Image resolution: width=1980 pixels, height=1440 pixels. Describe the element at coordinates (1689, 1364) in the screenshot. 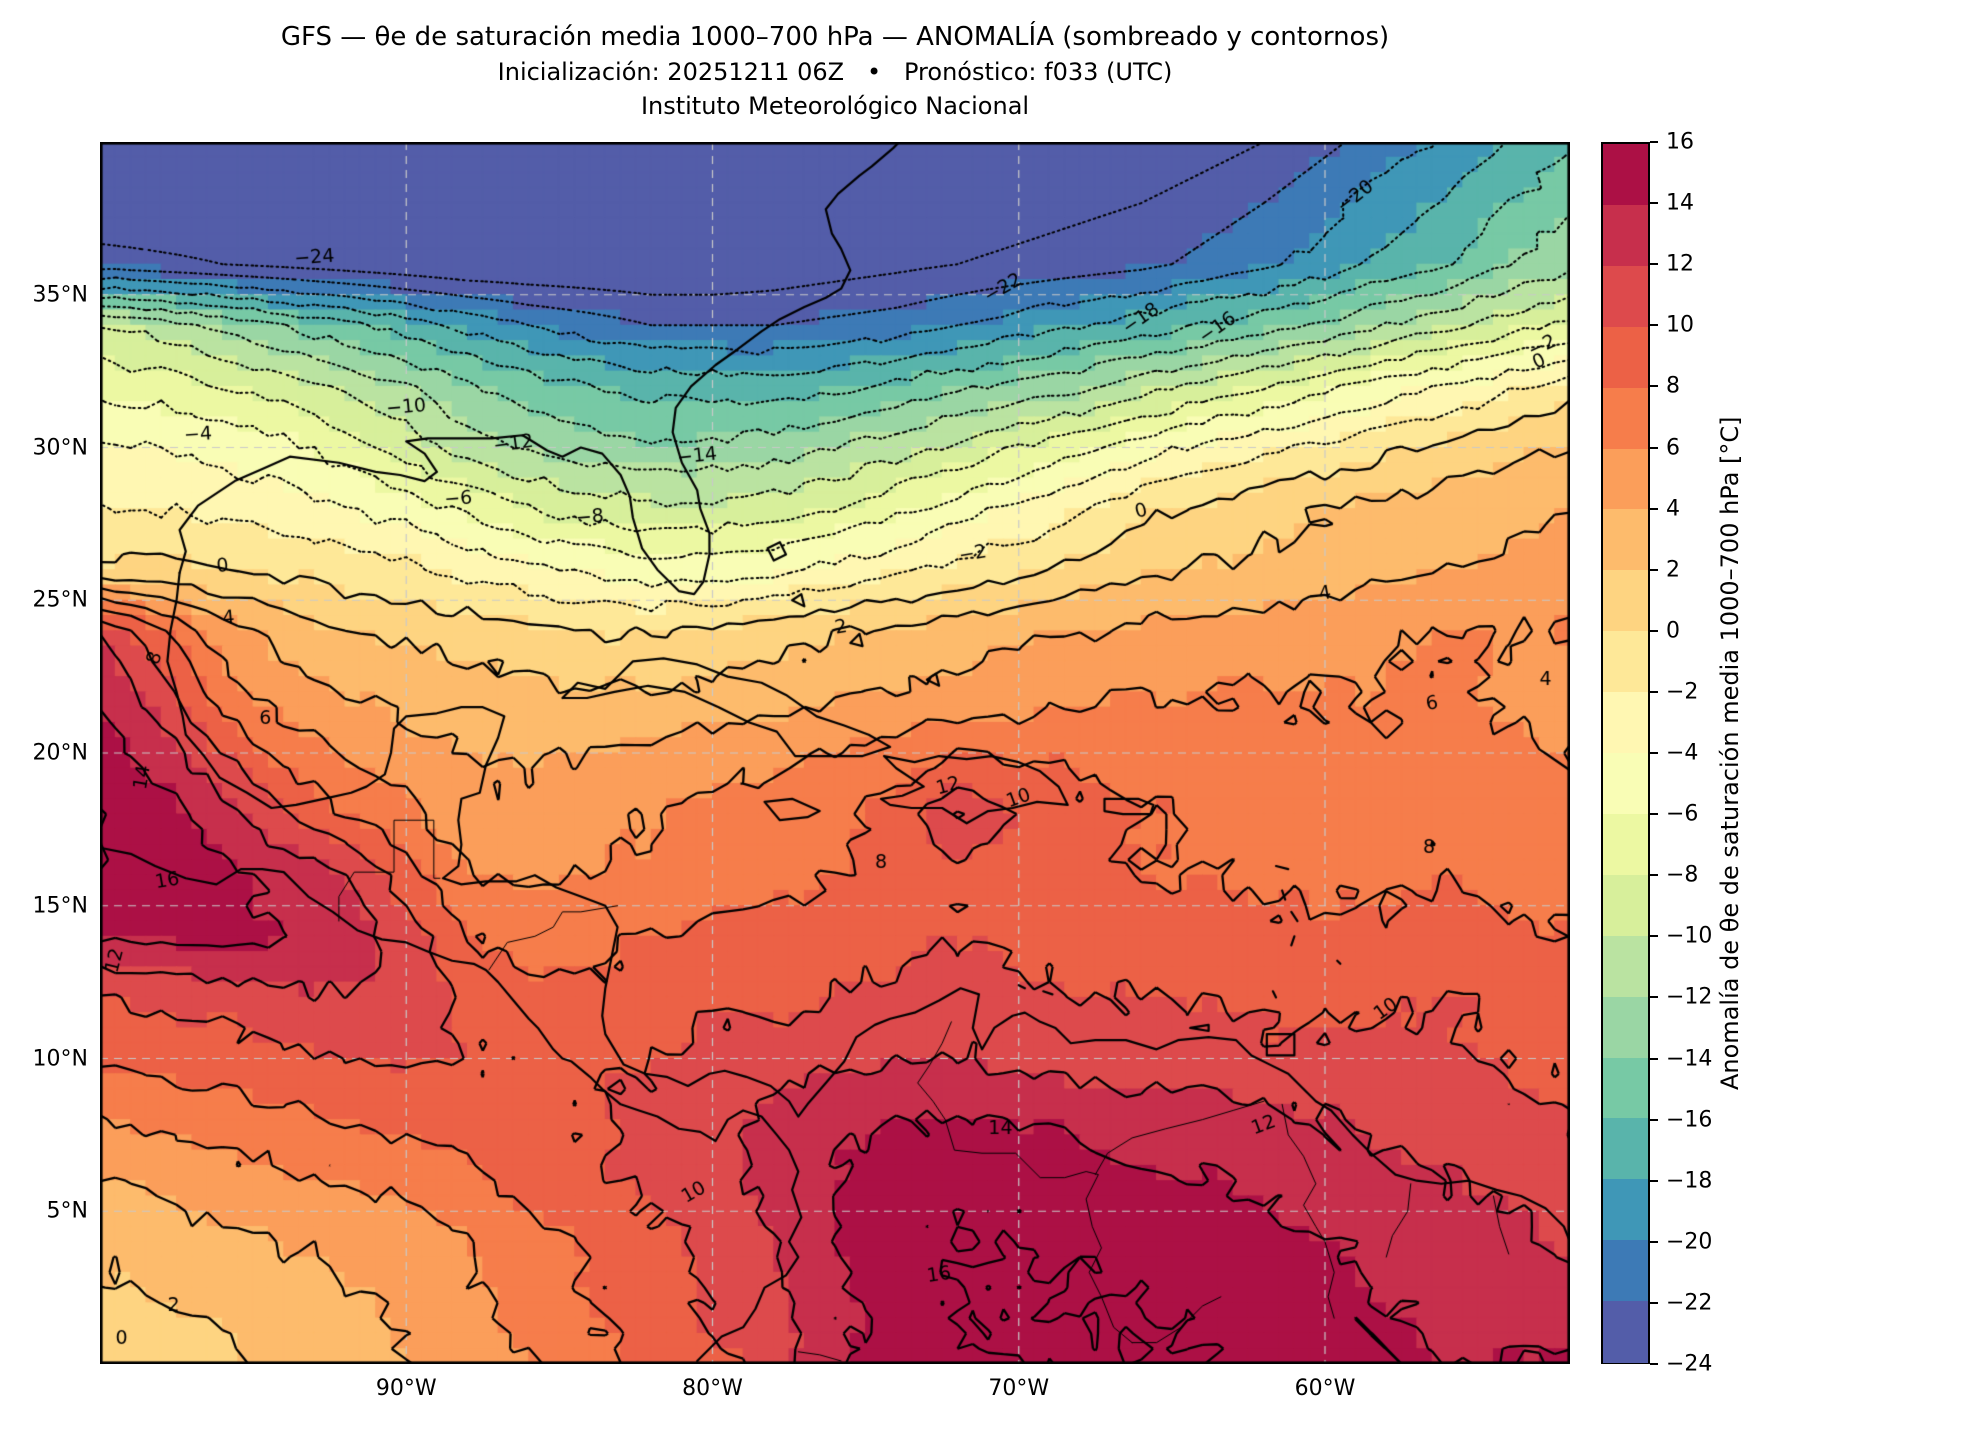

I see `colorbar-tick-label: −24` at that location.